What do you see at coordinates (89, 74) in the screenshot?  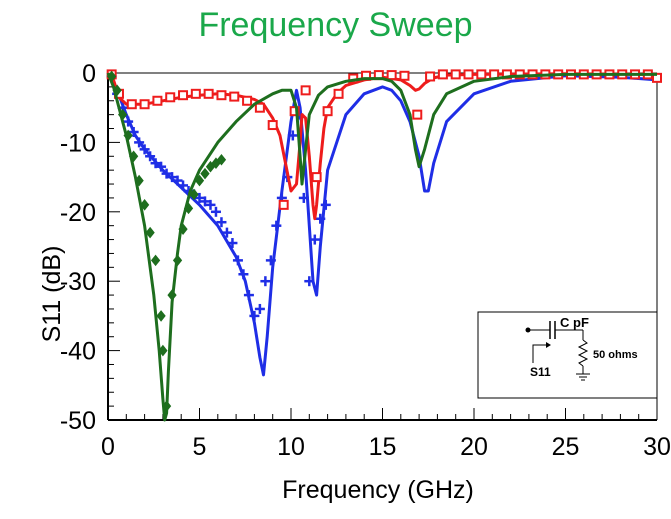 I see `y-tick-label: 0` at bounding box center [89, 74].